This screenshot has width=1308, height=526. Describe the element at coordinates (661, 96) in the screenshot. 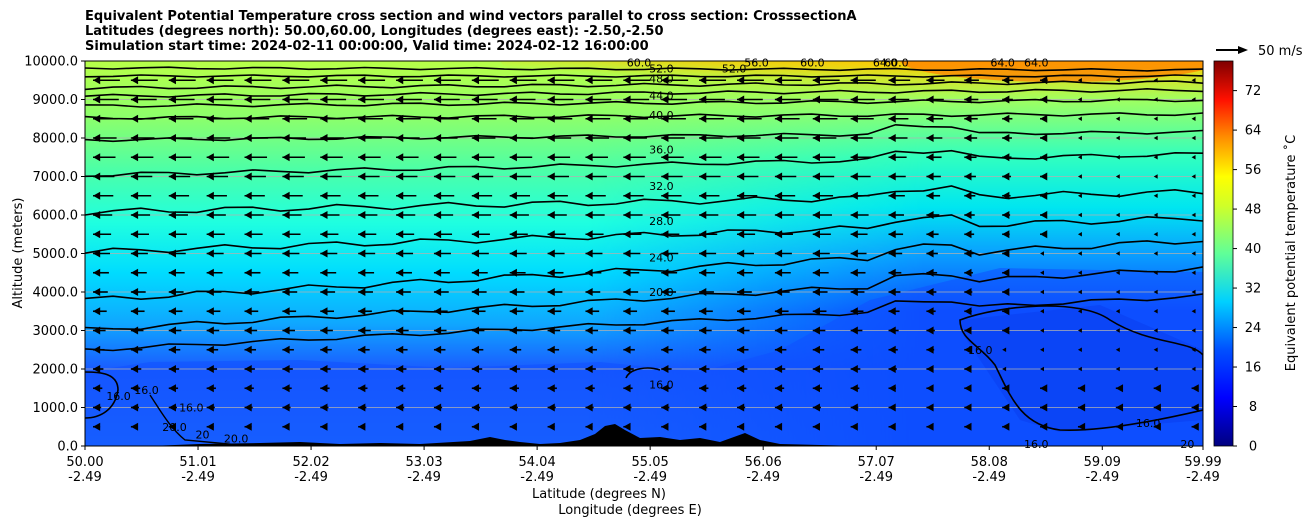

I see `contour-label: 44.0` at that location.